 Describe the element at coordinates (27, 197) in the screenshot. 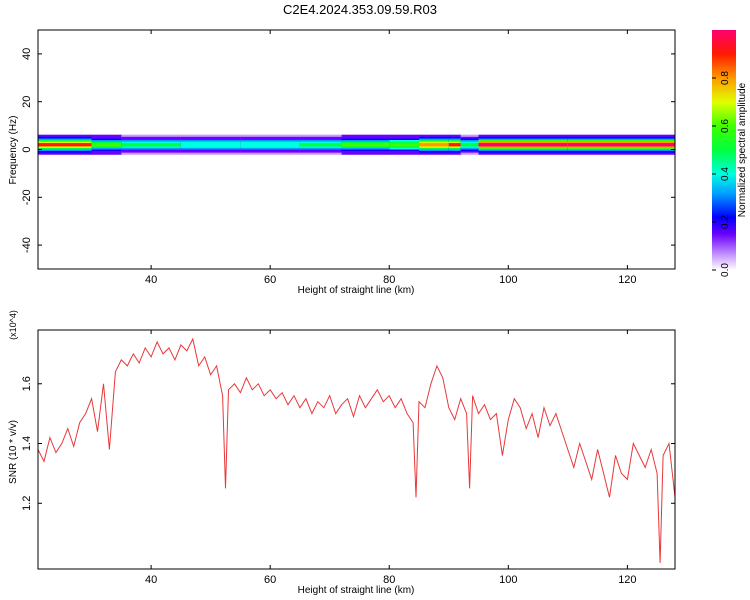

I see `spectrogram-y-tick-label: -20` at that location.